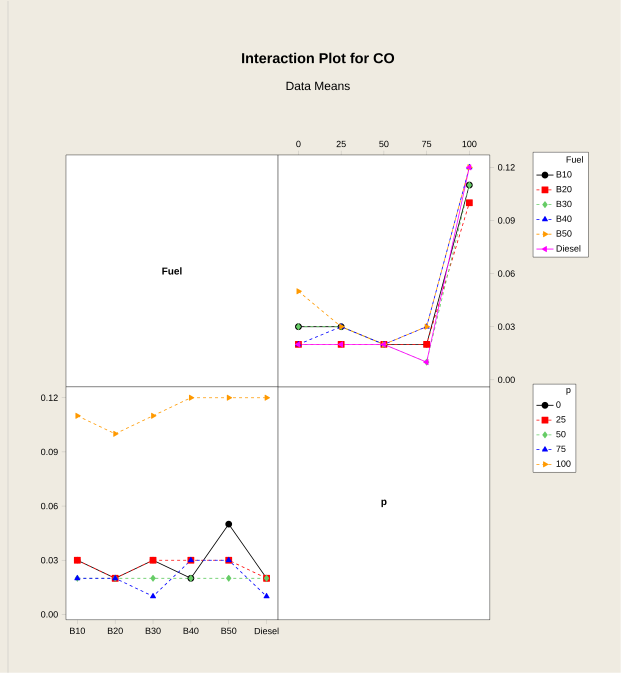 The height and width of the screenshot is (673, 621). Describe the element at coordinates (561, 449) in the screenshot. I see `legend-label: 75` at that location.